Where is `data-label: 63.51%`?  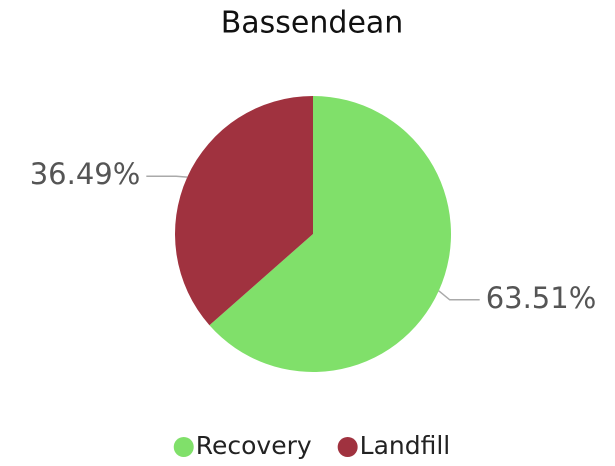 data-label: 63.51% is located at coordinates (541, 298).